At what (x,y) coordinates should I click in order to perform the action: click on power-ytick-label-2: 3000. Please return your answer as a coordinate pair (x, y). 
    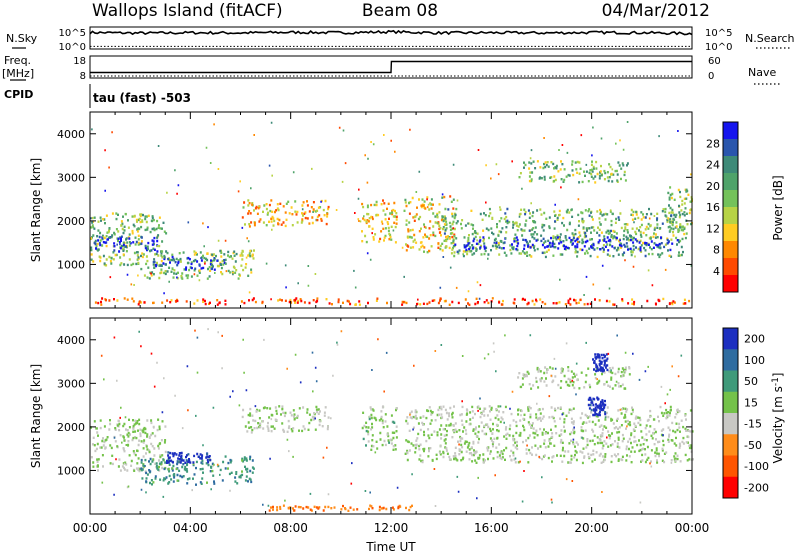
    Looking at the image, I should click on (71, 177).